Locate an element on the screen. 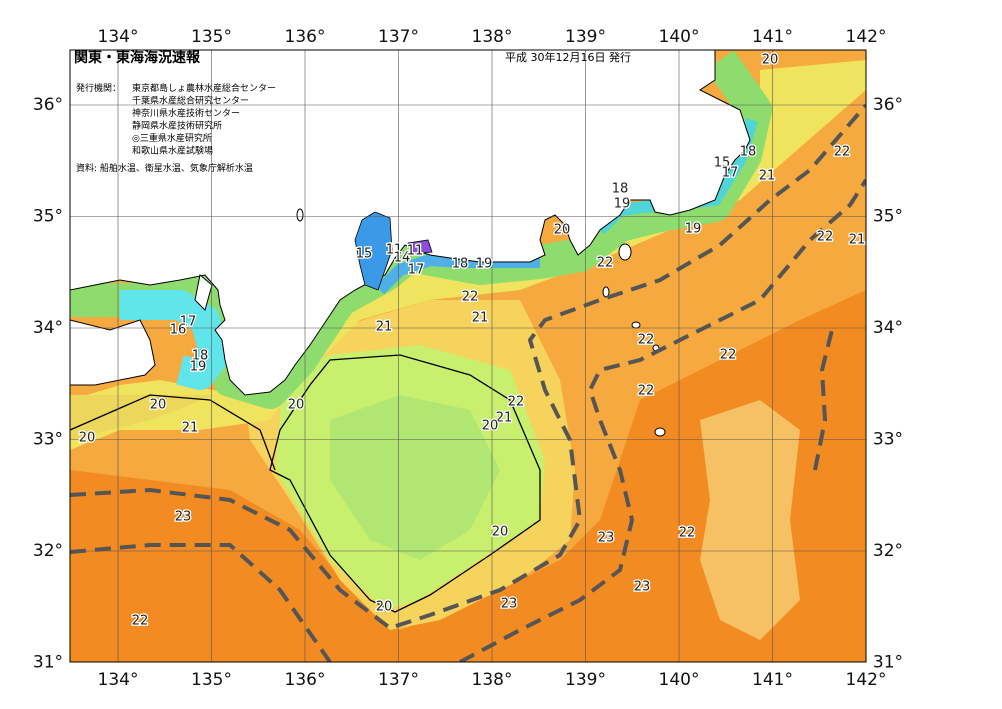 The image size is (1002, 709). contour-label: 14 is located at coordinates (402, 258).